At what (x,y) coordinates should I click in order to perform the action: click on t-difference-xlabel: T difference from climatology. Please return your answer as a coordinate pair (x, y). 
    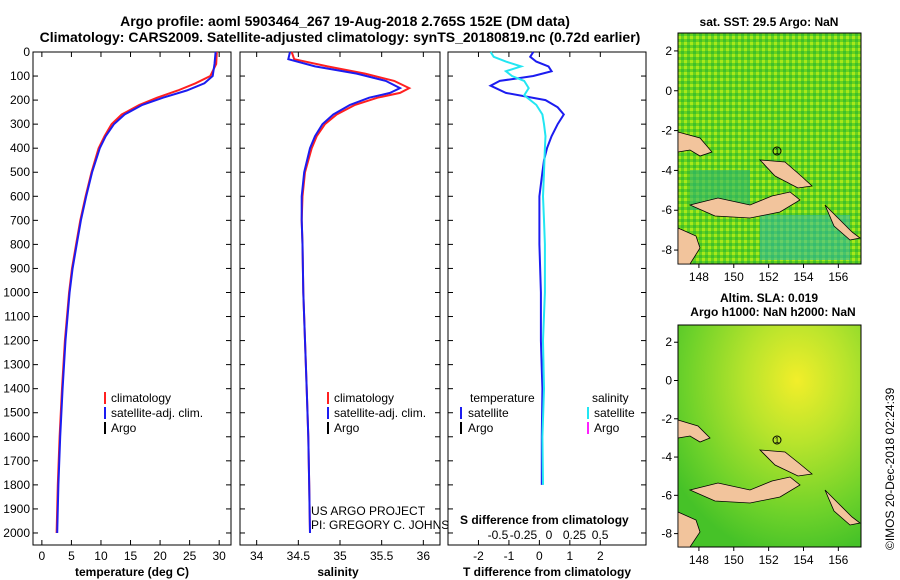
    Looking at the image, I should click on (547, 572).